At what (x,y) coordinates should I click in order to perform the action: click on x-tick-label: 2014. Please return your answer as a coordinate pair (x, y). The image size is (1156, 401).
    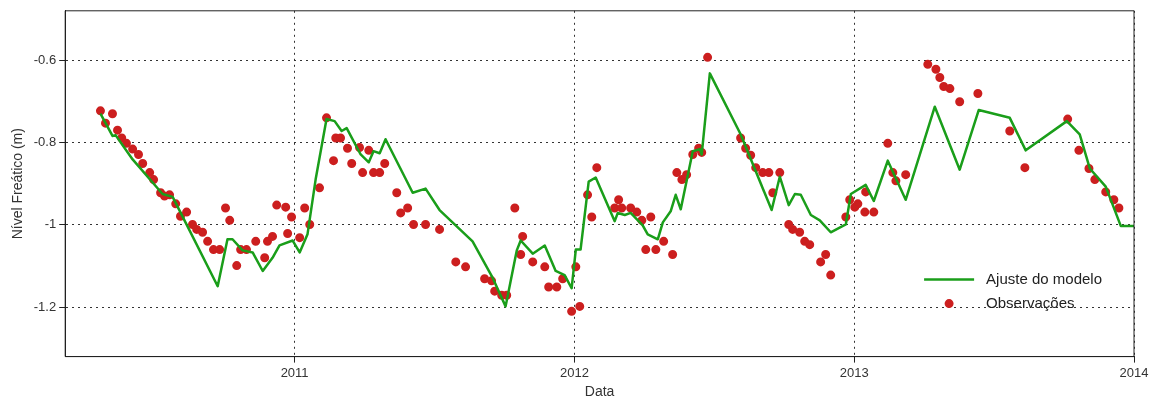
    Looking at the image, I should click on (1134, 372).